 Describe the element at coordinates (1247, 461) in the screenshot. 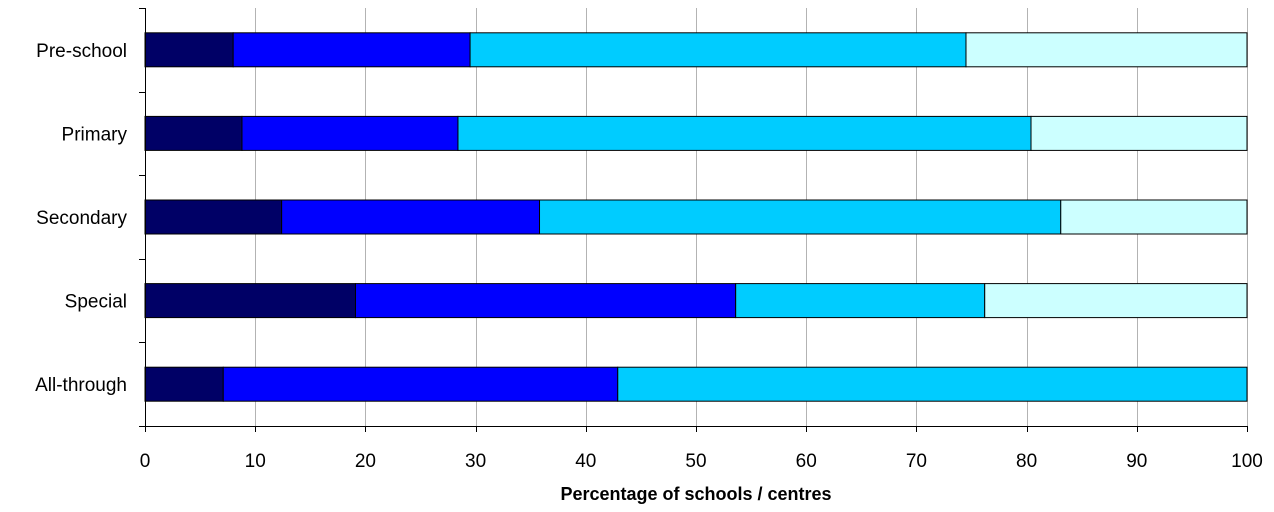

I see `x-tick-label: 100` at that location.